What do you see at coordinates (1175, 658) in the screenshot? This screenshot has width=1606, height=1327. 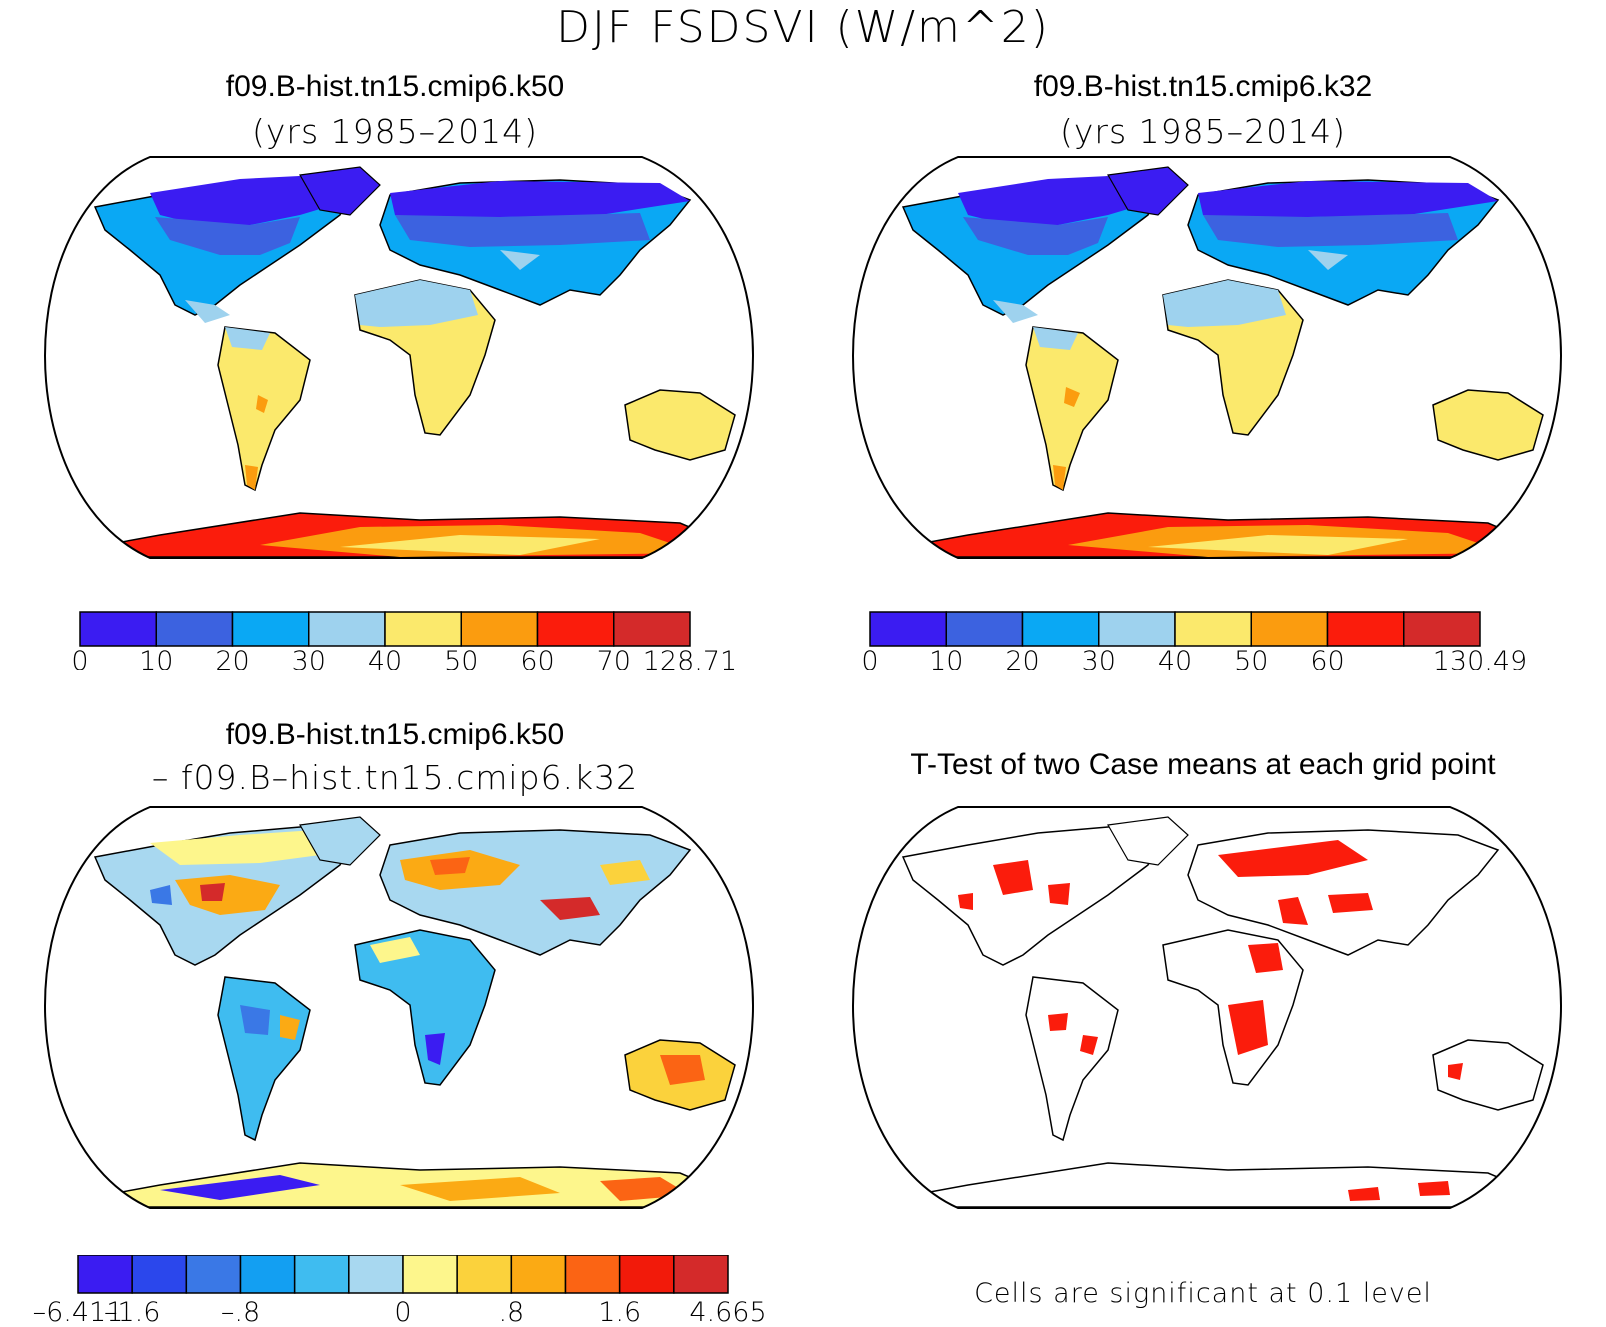 I see `top-right-colorbar-label: 40` at bounding box center [1175, 658].